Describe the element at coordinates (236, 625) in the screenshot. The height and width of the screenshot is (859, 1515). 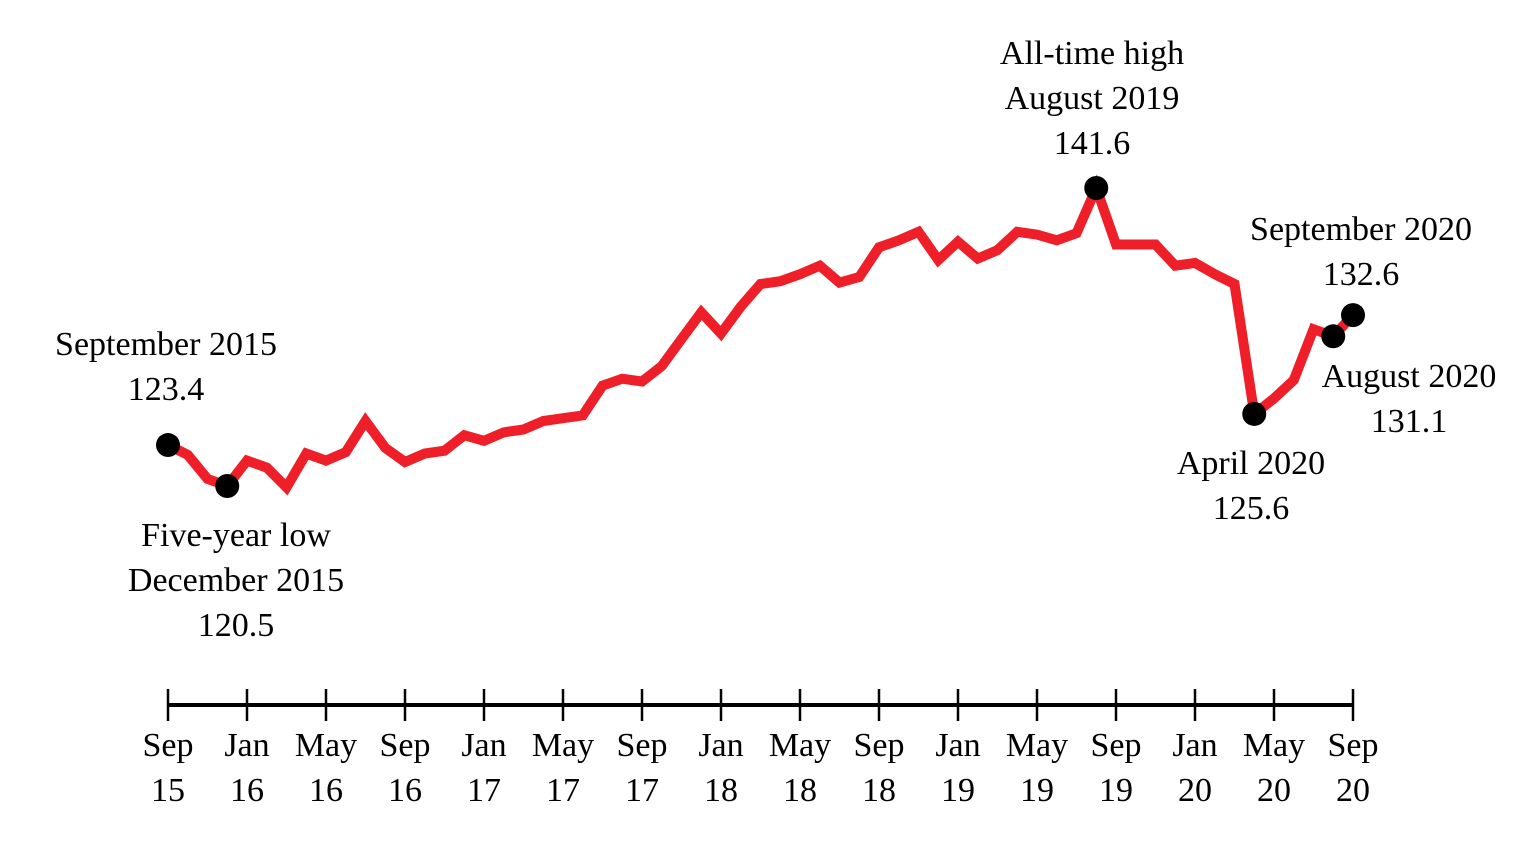
I see `annotation-label: 120.5` at that location.